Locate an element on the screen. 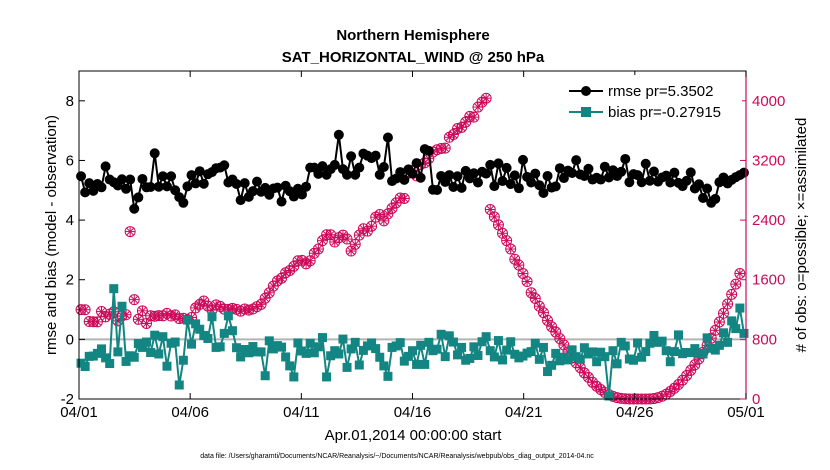 Image resolution: width=830 pixels, height=470 pixels. legend-box is located at coordinates (651, 100).